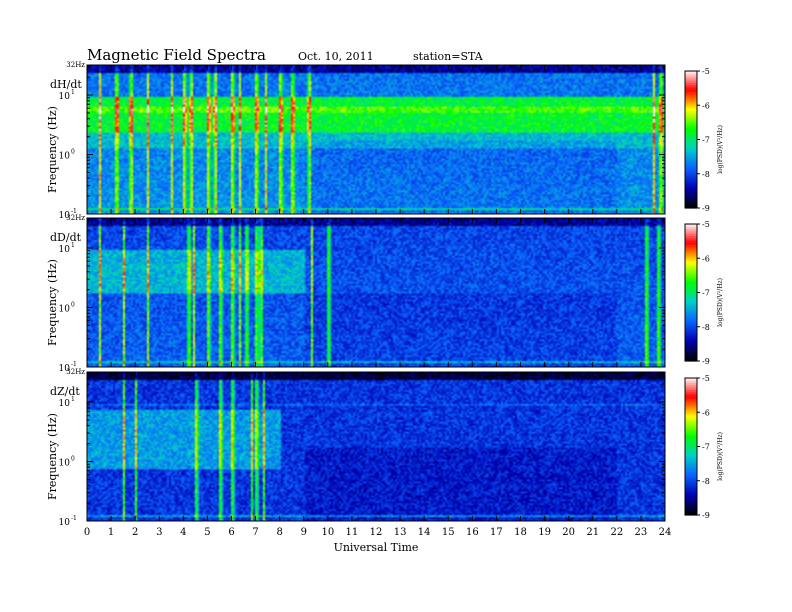  What do you see at coordinates (207, 532) in the screenshot?
I see `x-tick-label: 5` at bounding box center [207, 532].